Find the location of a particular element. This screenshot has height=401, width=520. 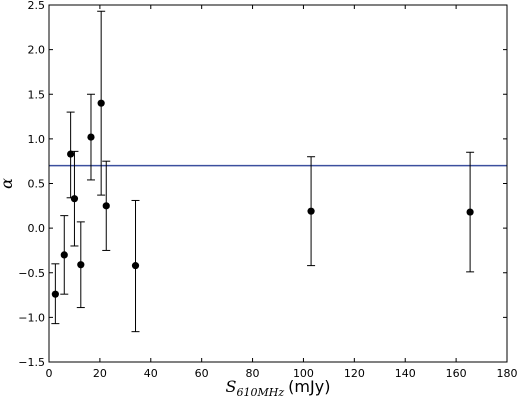

x-axis-label-symbol: S is located at coordinates (231, 386).